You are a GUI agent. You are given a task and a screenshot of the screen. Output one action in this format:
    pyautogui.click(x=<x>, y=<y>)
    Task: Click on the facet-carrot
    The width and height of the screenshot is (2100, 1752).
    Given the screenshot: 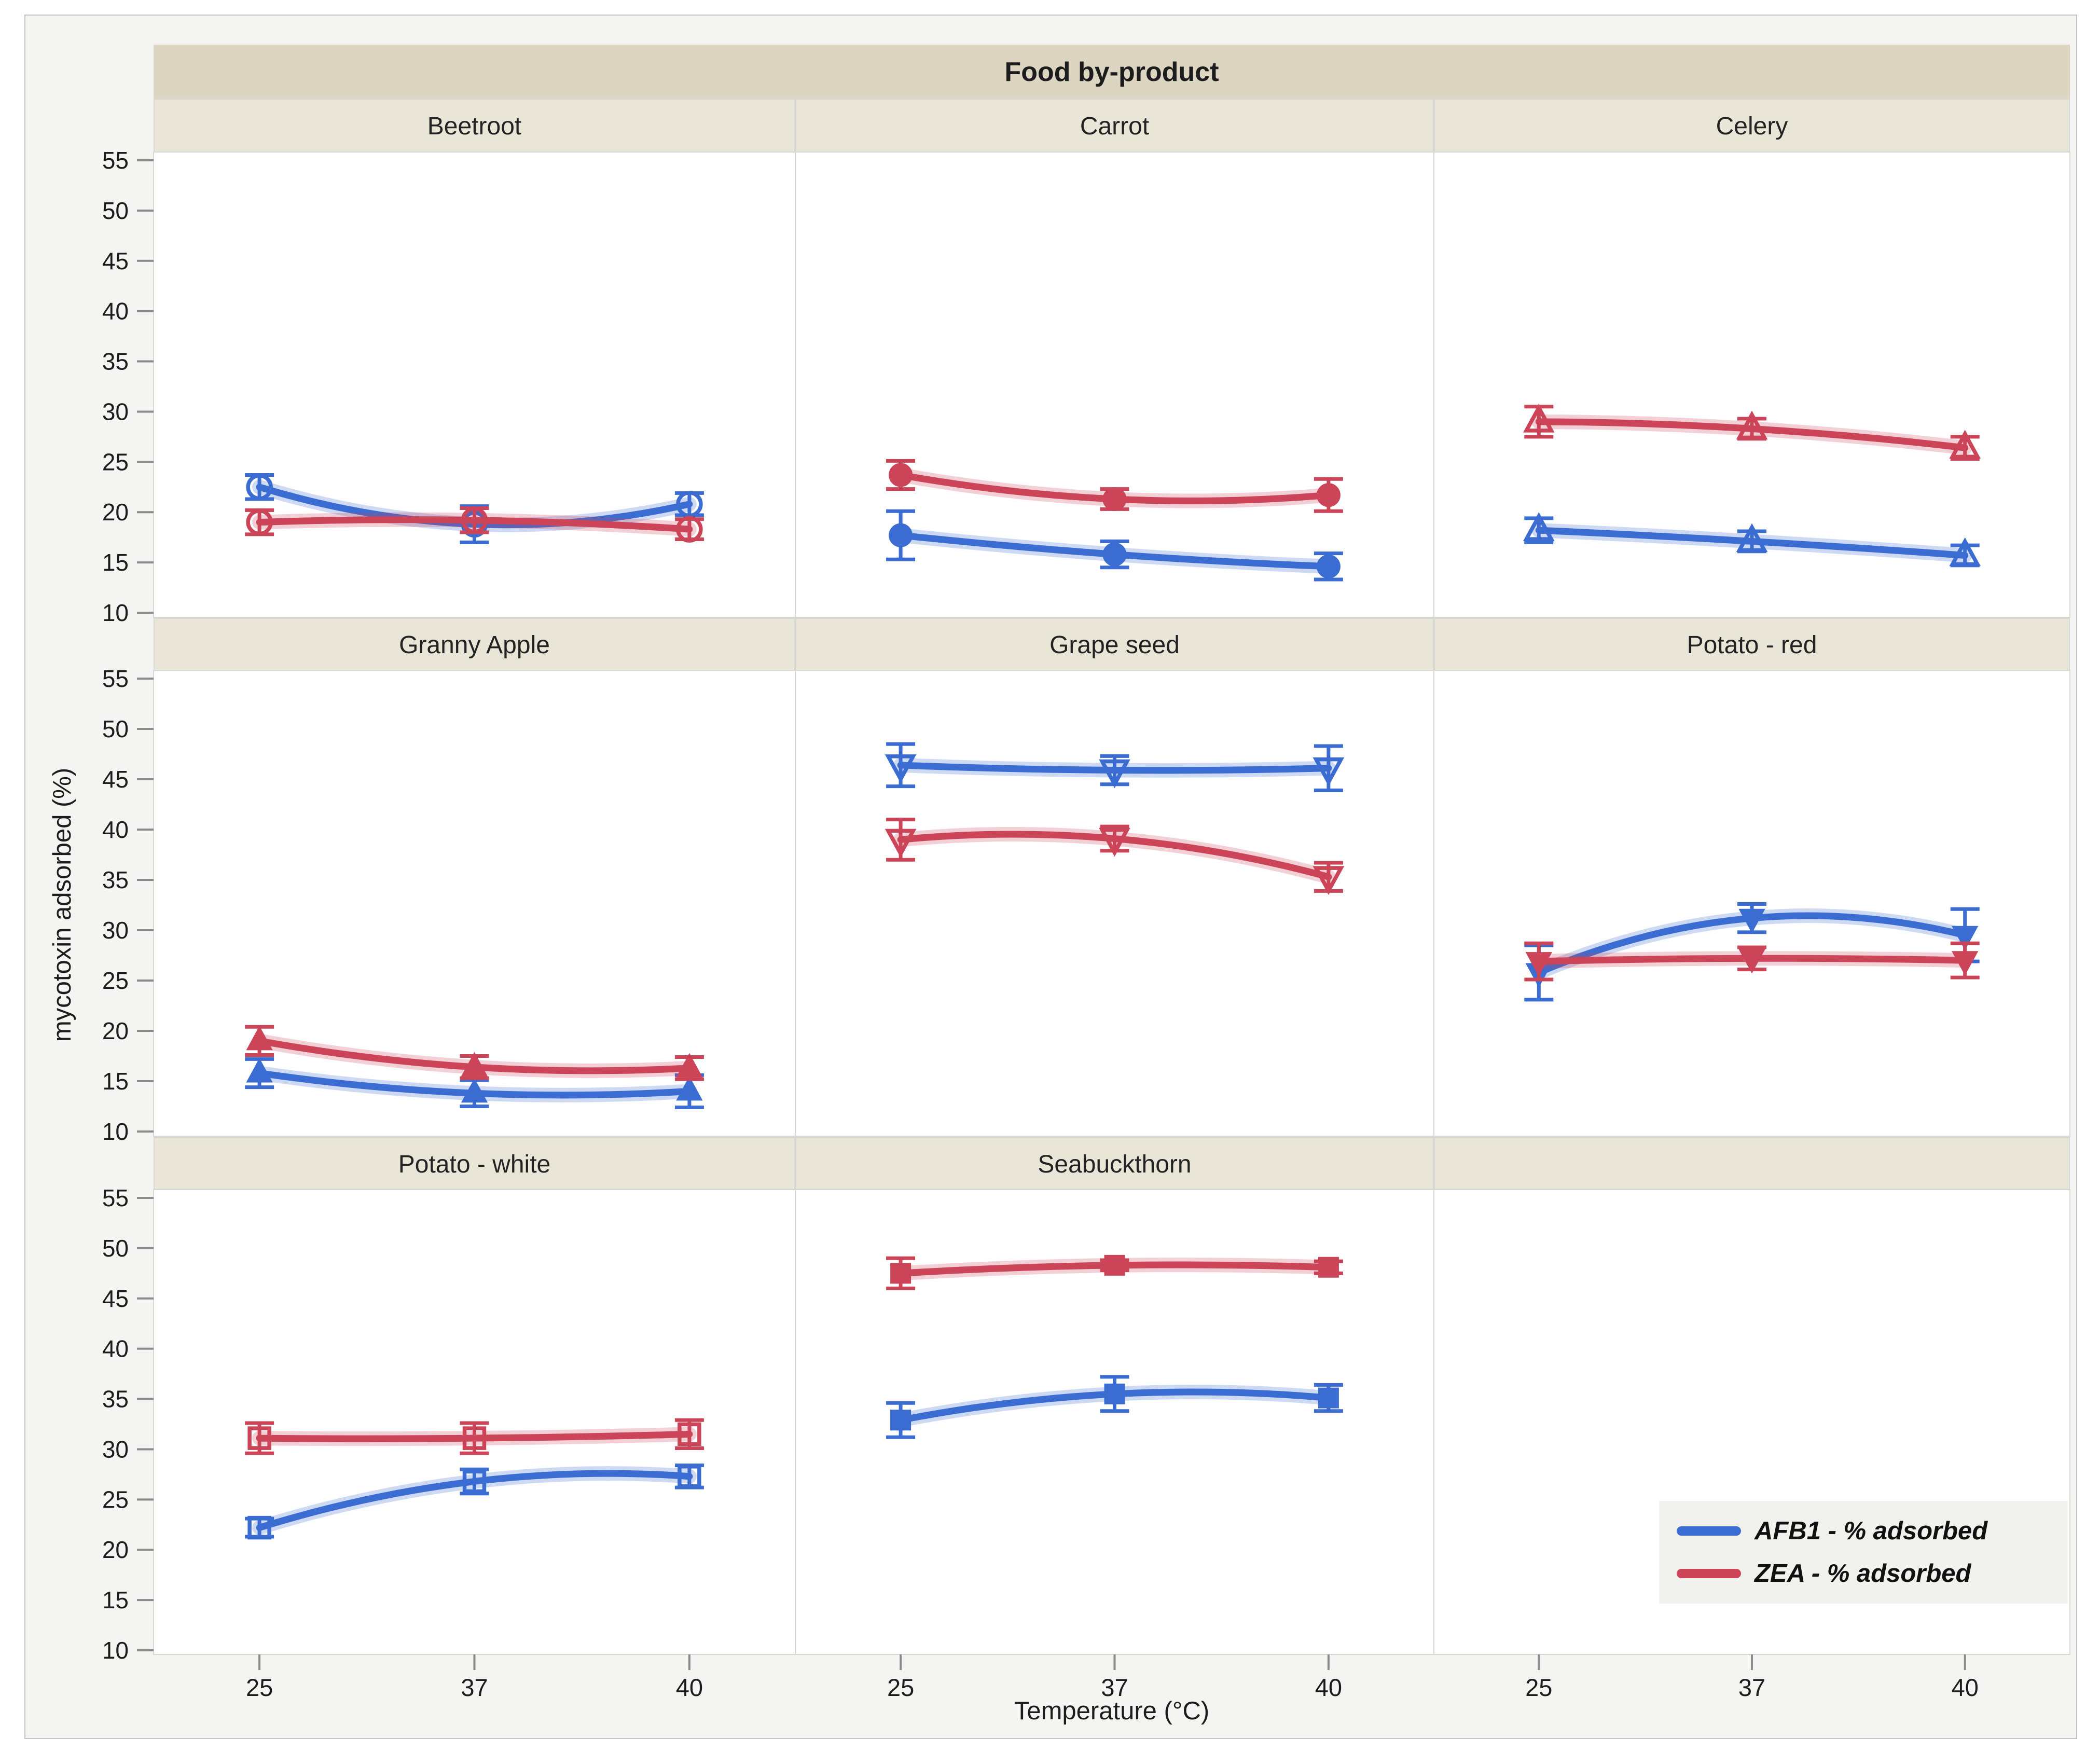 What is the action you would take?
    pyautogui.click(x=1114, y=520)
    